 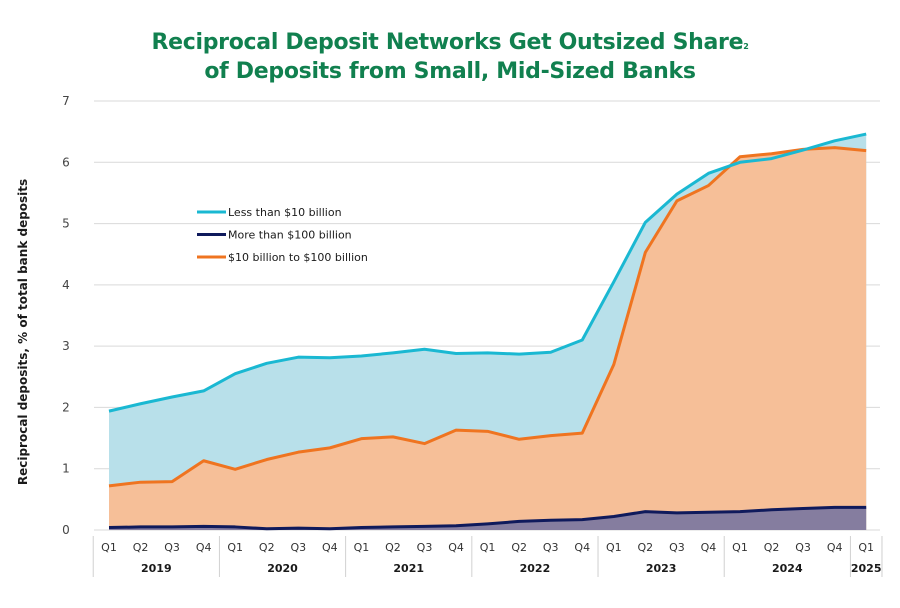 I want to click on x-tick-year: 2024, so click(x=787, y=568).